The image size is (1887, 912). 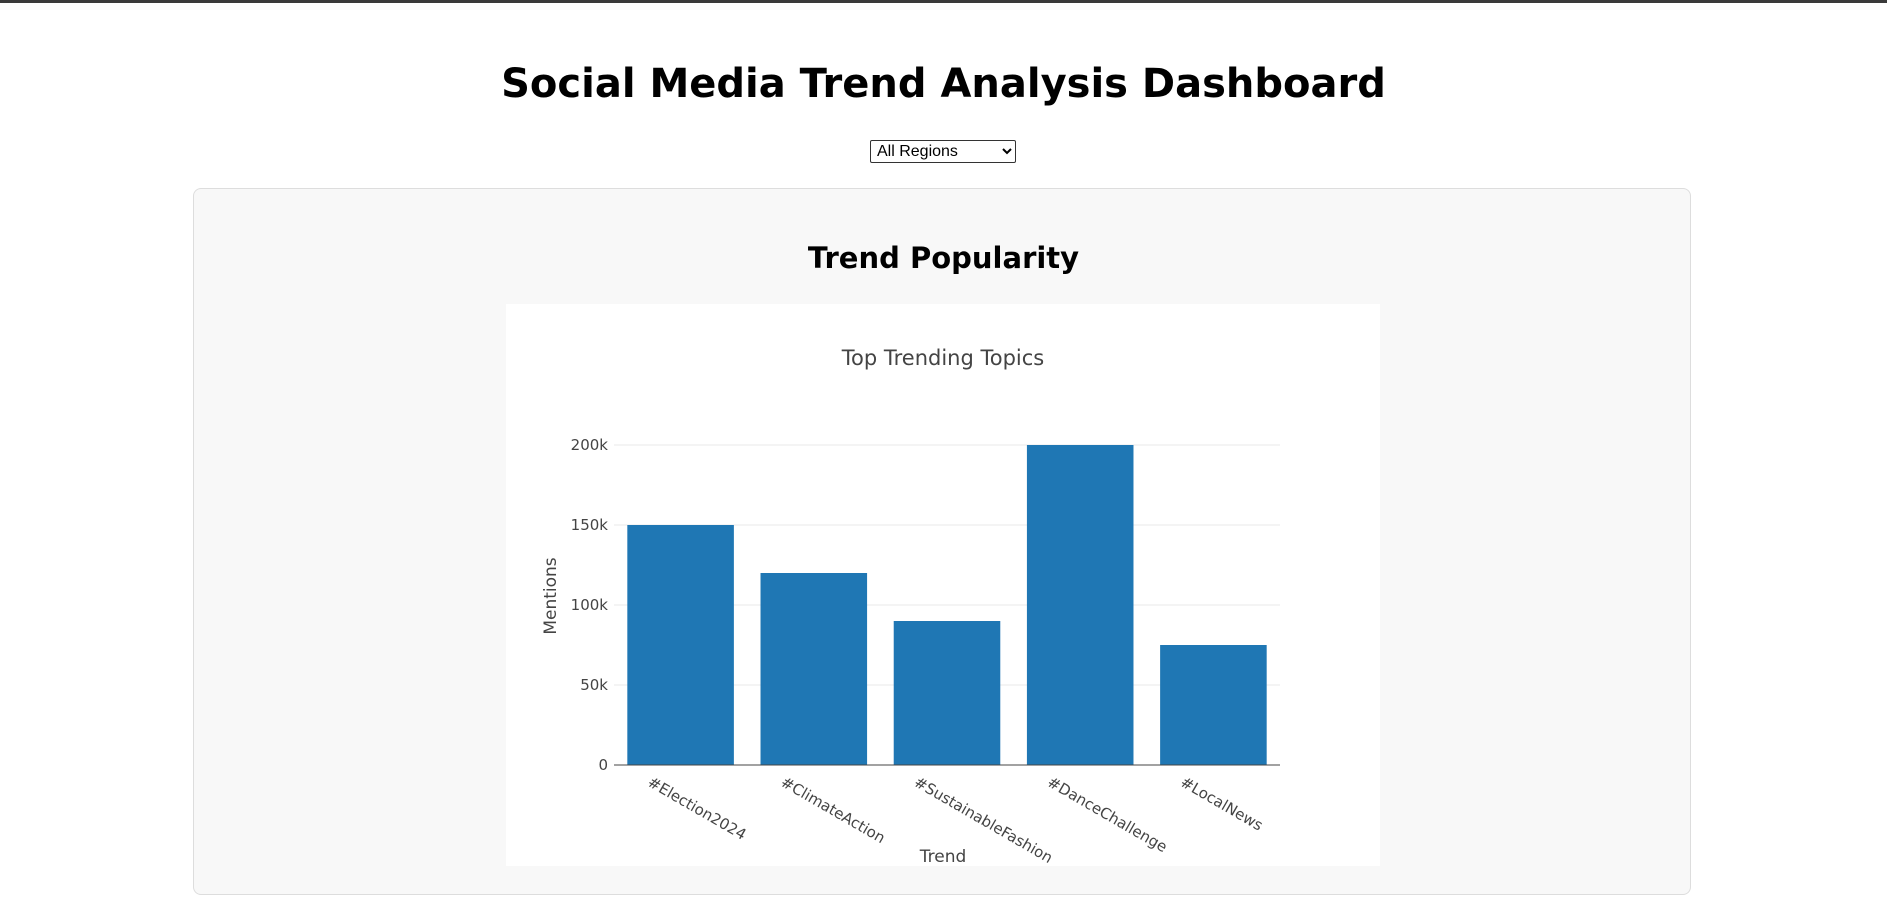 What do you see at coordinates (943, 1) in the screenshot?
I see `window-top-border` at bounding box center [943, 1].